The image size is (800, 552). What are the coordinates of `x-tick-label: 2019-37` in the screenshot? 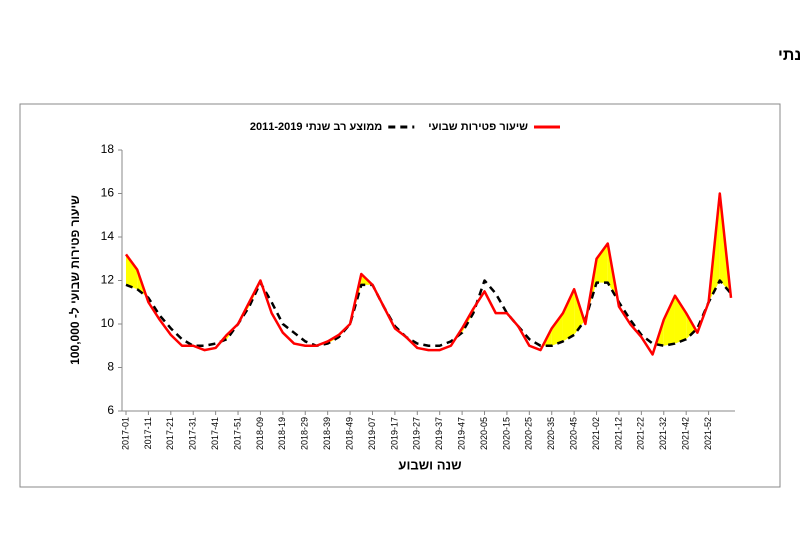 It's located at (439, 433).